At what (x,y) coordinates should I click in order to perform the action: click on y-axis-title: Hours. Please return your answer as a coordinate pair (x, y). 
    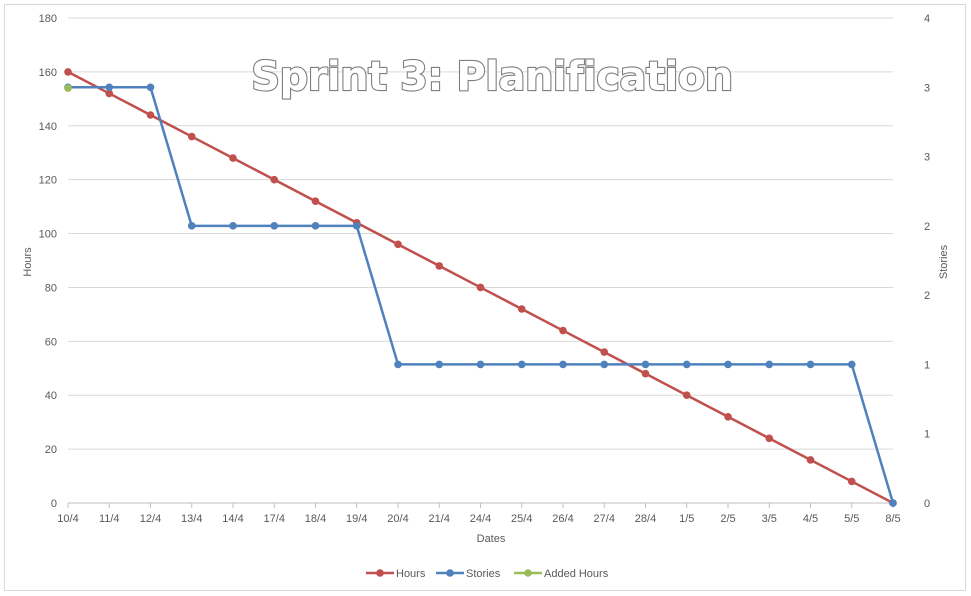
    Looking at the image, I should click on (28, 262).